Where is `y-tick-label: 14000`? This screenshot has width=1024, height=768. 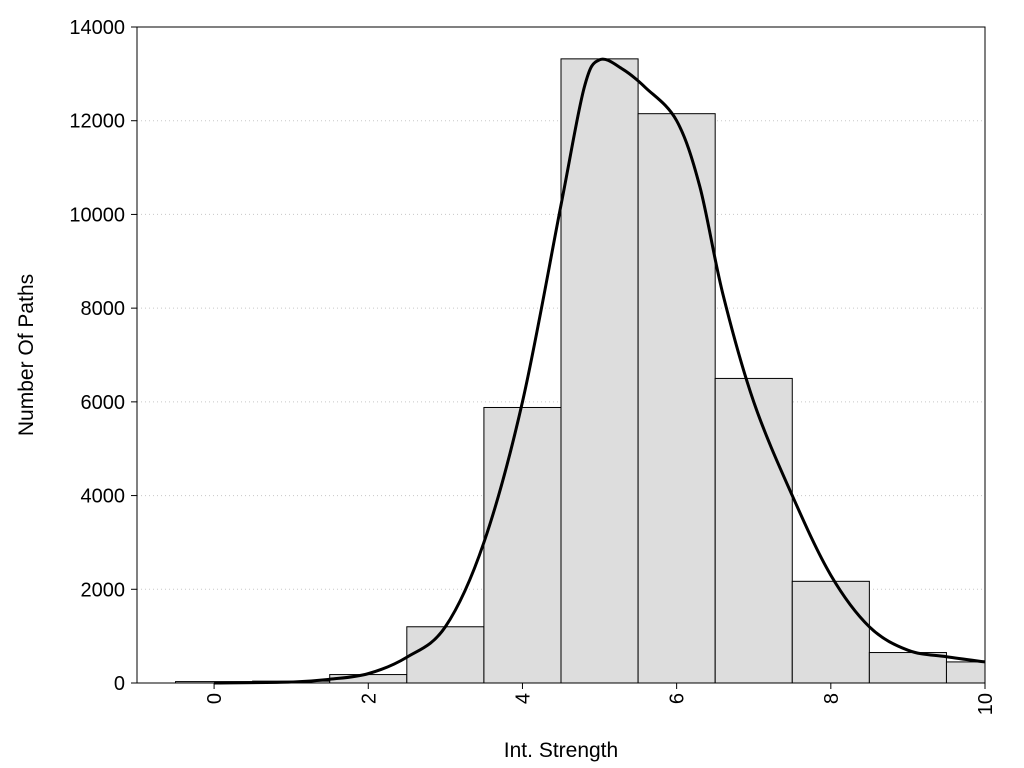 y-tick-label: 14000 is located at coordinates (97, 28).